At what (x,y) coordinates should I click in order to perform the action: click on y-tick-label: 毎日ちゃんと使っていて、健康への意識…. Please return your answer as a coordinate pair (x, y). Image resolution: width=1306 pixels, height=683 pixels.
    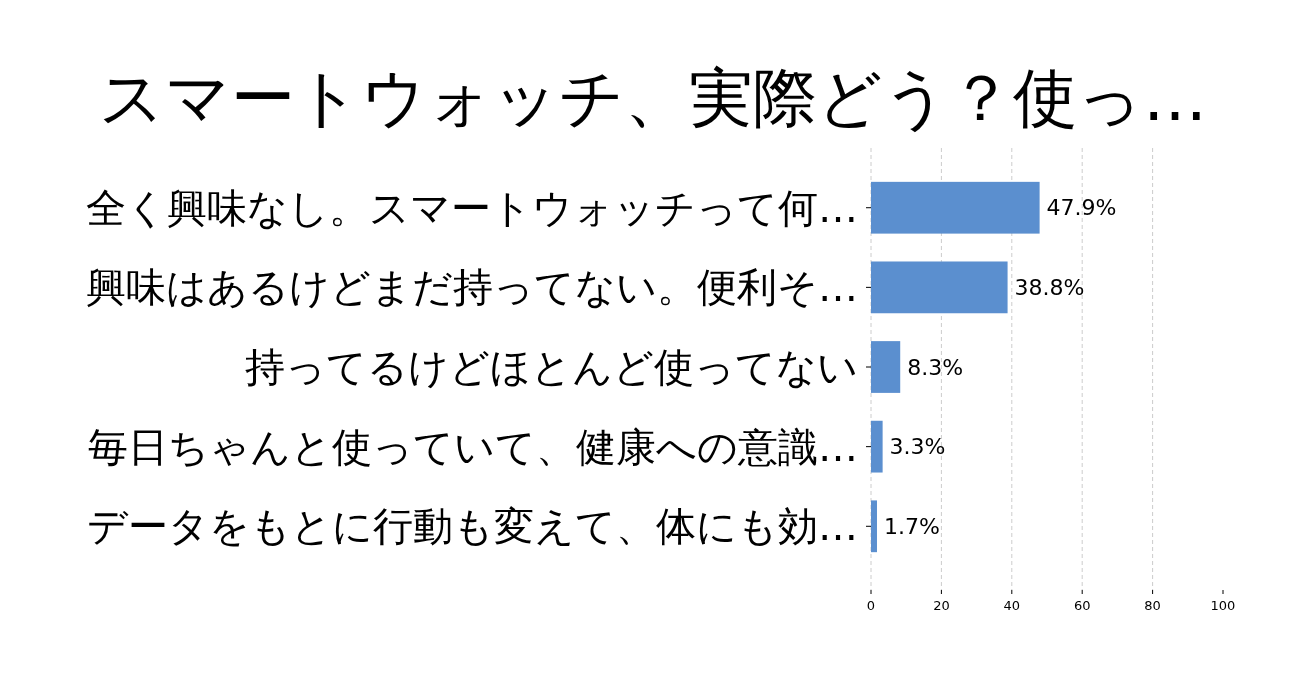
    Looking at the image, I should click on (473, 446).